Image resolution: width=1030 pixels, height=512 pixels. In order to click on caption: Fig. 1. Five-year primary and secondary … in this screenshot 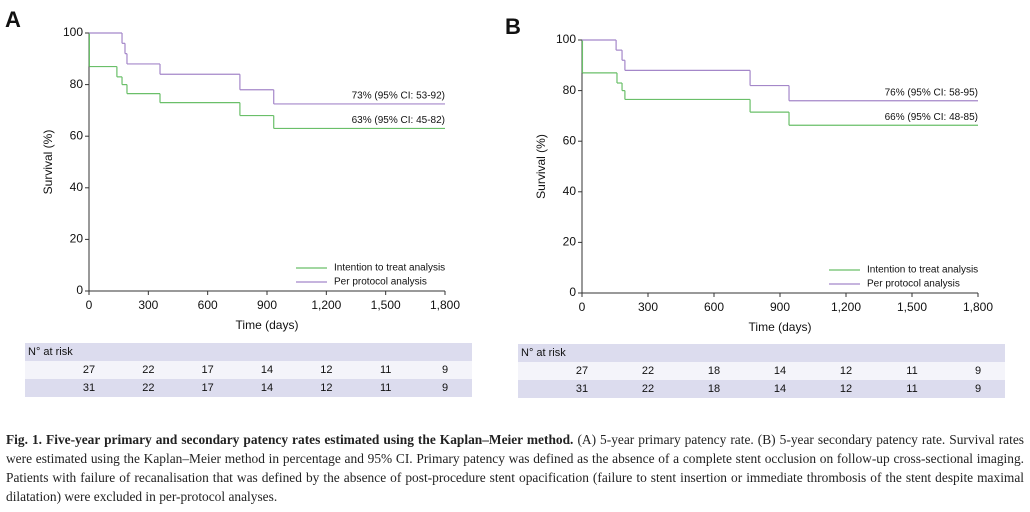, I will do `click(515, 468)`.